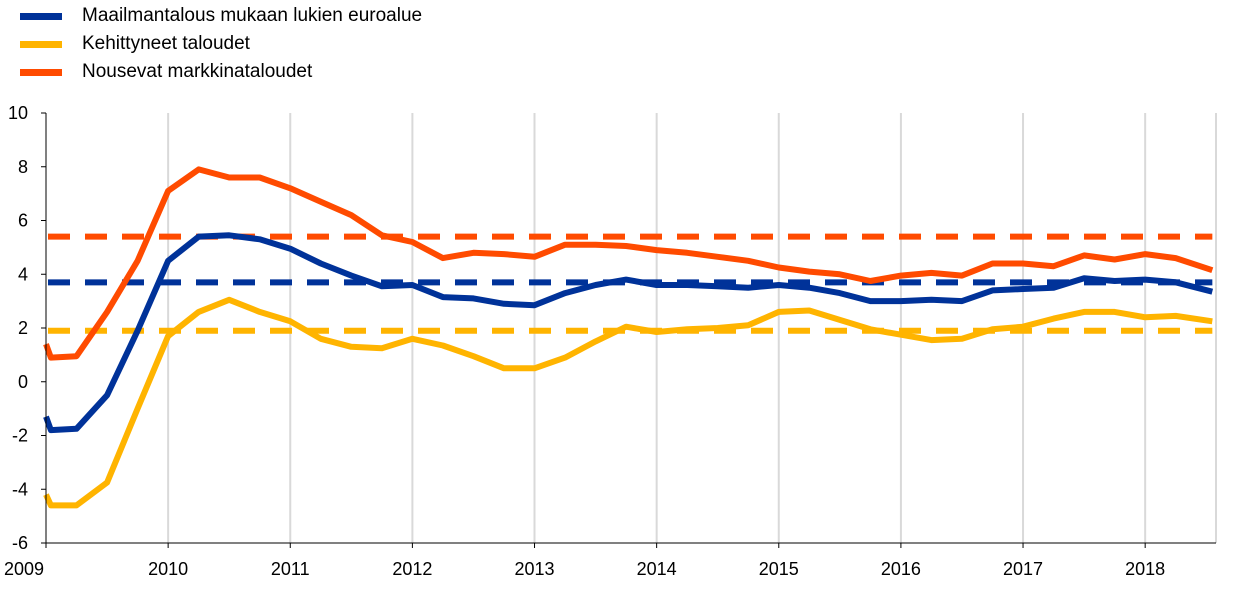  I want to click on x-tick-label: 2009, so click(24, 569).